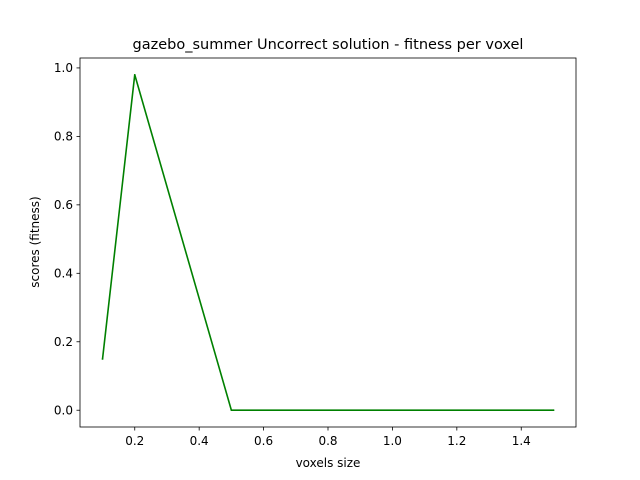 This screenshot has height=480, width=640. Describe the element at coordinates (328, 463) in the screenshot. I see `x-axis-label: voxels size` at that location.